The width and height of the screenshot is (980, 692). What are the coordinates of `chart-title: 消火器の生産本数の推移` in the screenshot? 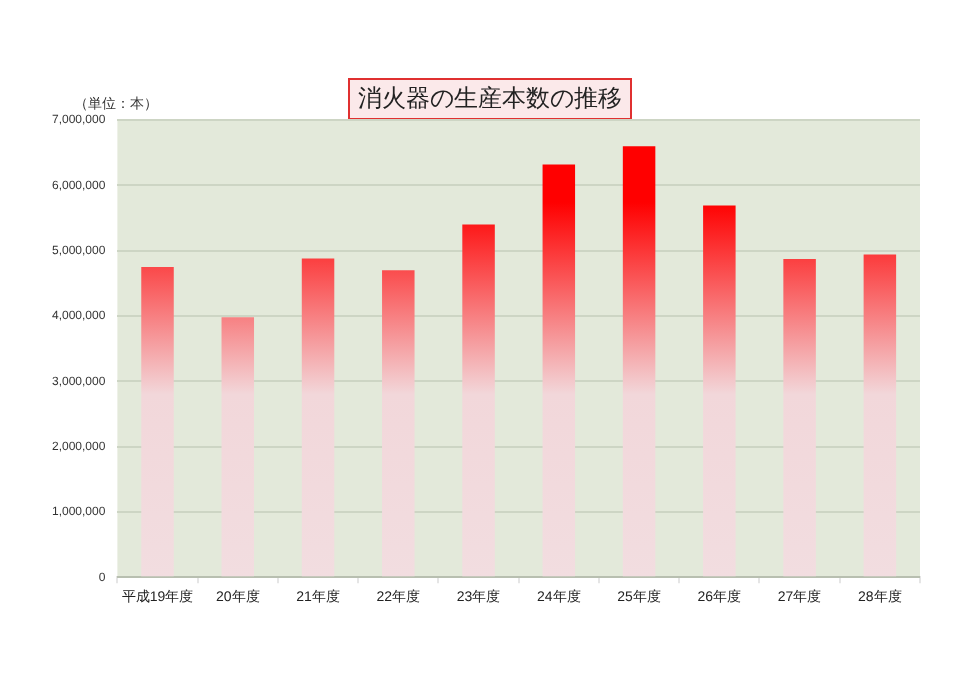 It's located at (490, 99).